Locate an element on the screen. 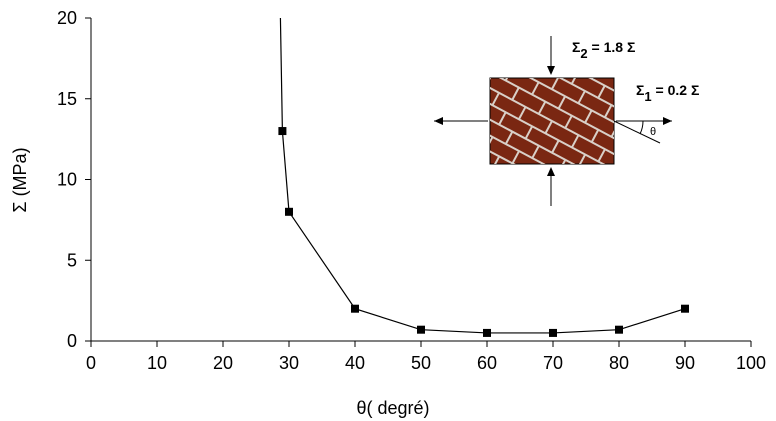 The height and width of the screenshot is (421, 776). theta-reference-line is located at coordinates (637, 132).